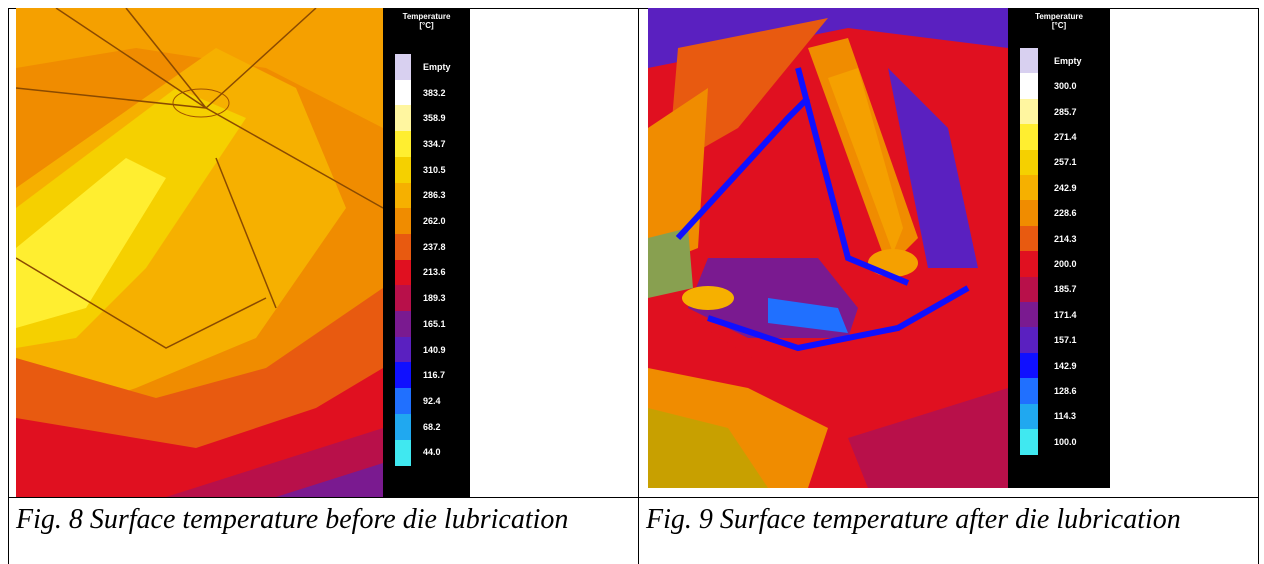 This screenshot has height=564, width=1264. I want to click on legend-label: 334.7, so click(434, 143).